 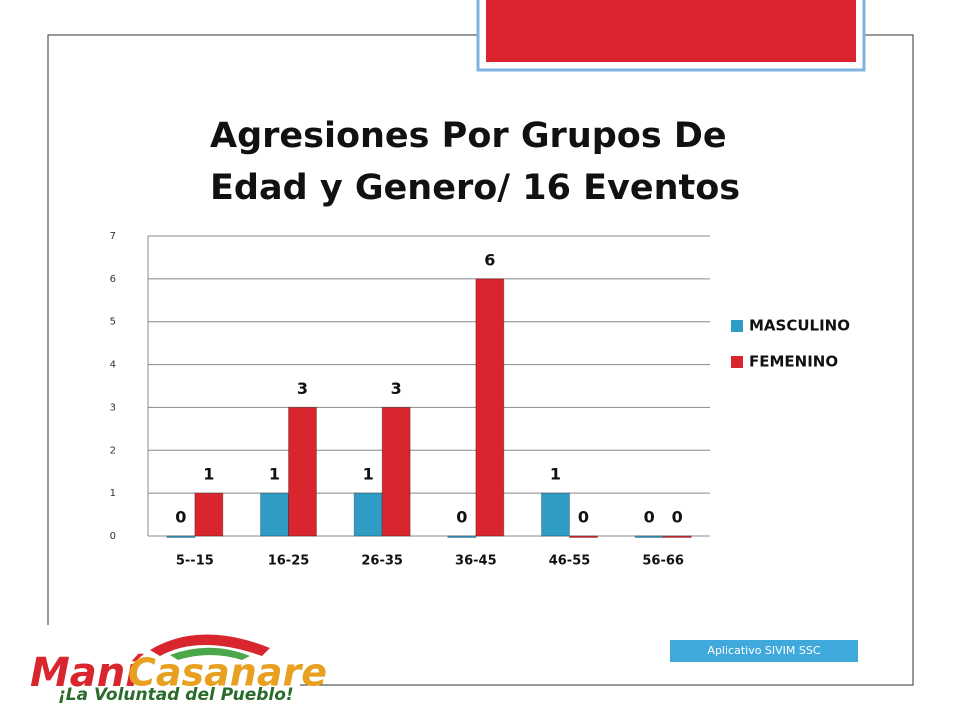 I want to click on logo-bg, so click(x=150, y=672).